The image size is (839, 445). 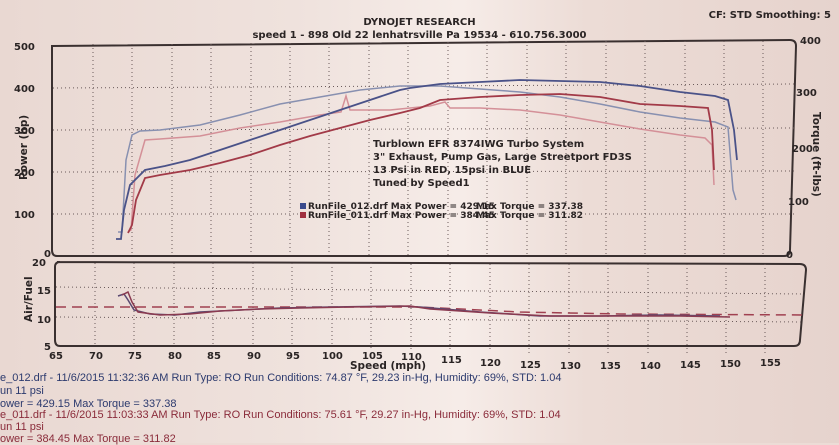 I want to click on run1-psi: un 11 psi, so click(x=22, y=391).